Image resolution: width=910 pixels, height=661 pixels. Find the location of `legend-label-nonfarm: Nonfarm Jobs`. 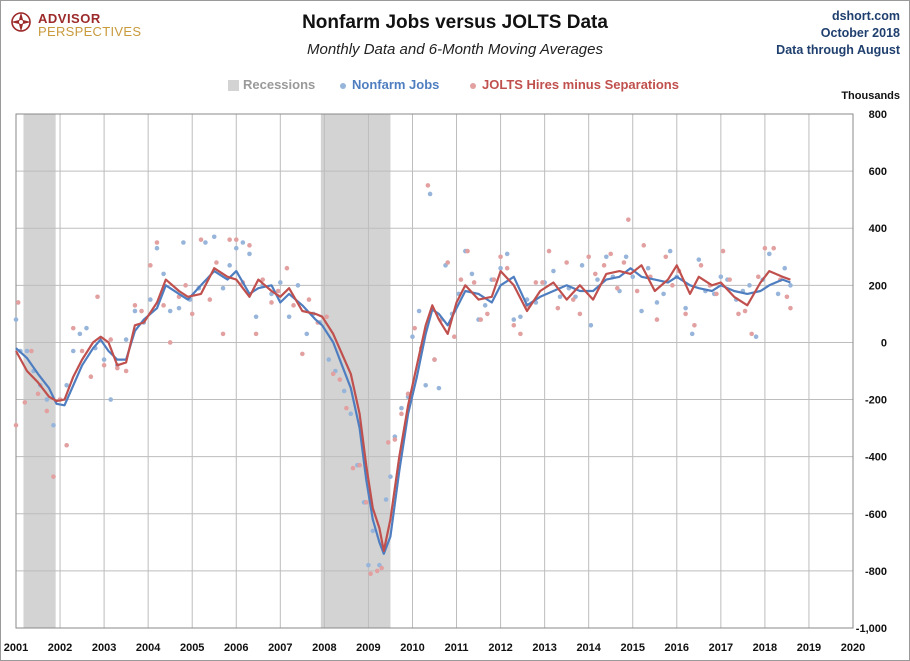

legend-label-nonfarm: Nonfarm Jobs is located at coordinates (396, 84).